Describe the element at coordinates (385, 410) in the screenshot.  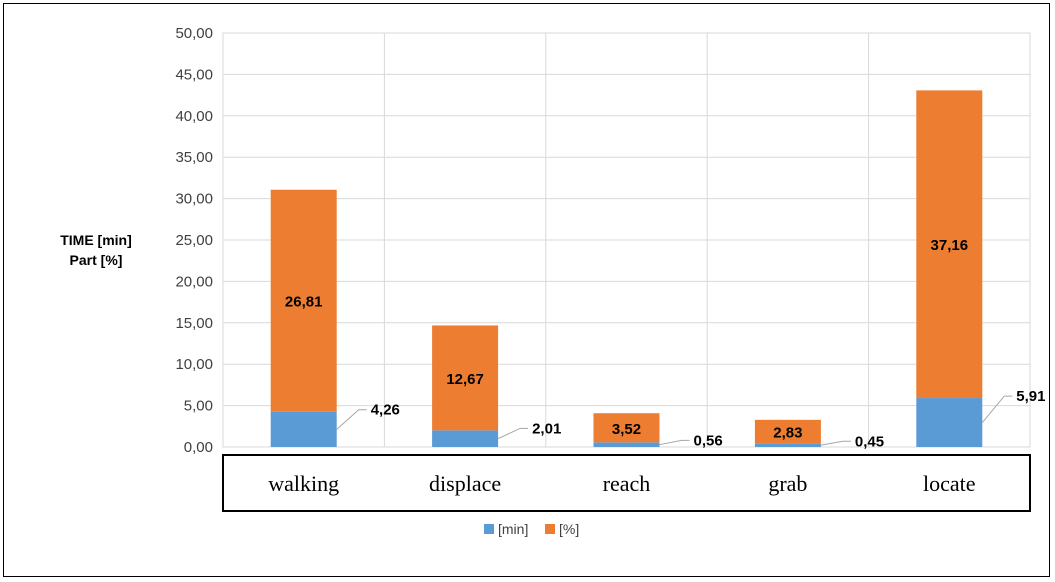
I see `data-label-min: 4,26` at that location.